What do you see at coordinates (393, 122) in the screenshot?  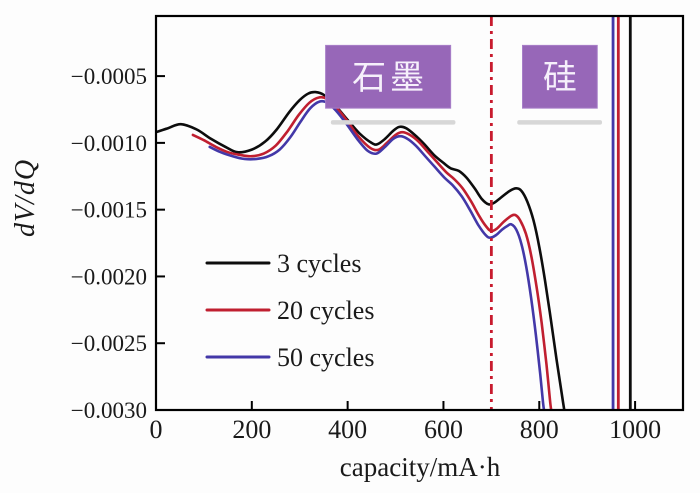 I see `annotation-underline-graphite` at bounding box center [393, 122].